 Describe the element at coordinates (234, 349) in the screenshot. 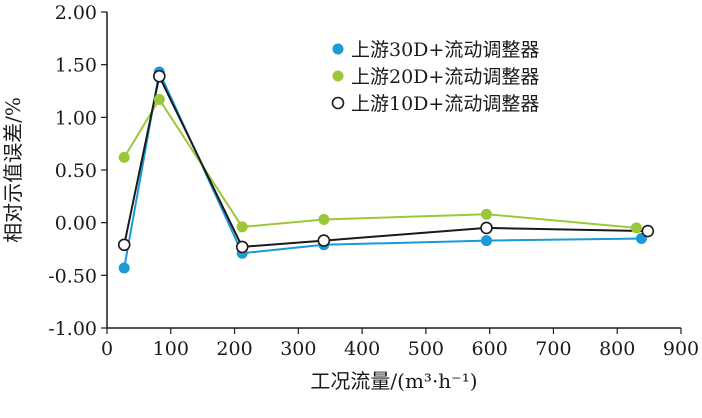

I see `x-tick-label: 200` at that location.